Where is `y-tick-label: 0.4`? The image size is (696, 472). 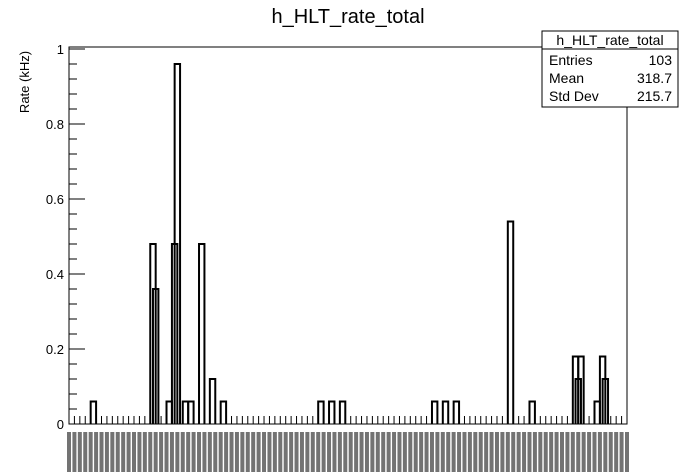
y-tick-label: 0.4 is located at coordinates (55, 274).